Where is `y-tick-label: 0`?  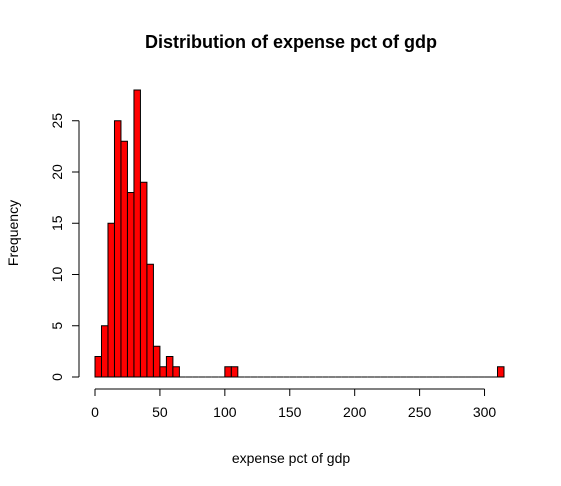
y-tick-label: 0 is located at coordinates (57, 377).